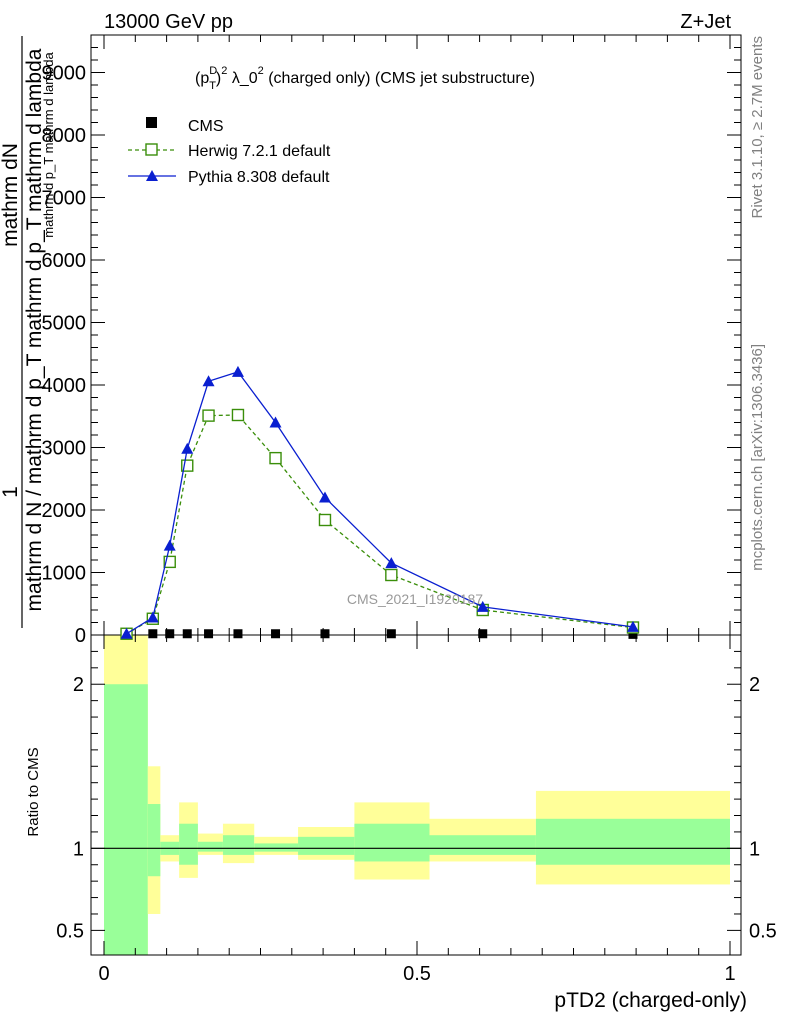  I want to click on legend-label-herwig: Herwig 7.2.1 default, so click(259, 151).